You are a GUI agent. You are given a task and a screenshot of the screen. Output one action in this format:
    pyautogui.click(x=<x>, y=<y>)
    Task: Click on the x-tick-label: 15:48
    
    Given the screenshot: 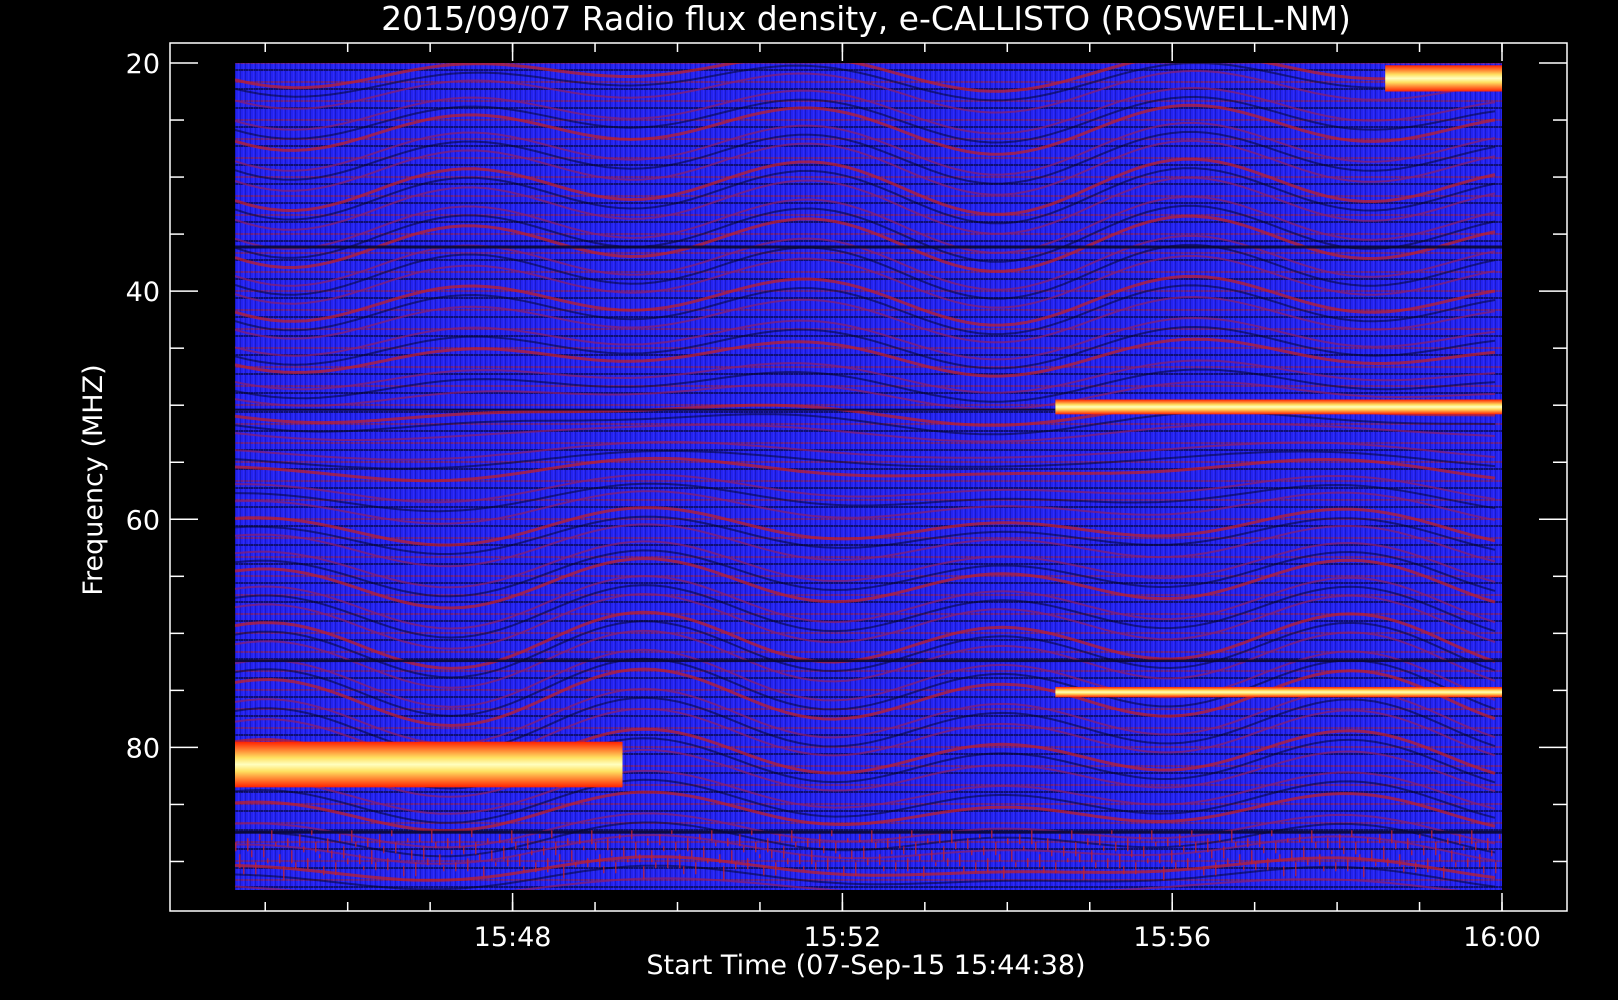 What is the action you would take?
    pyautogui.click(x=513, y=937)
    